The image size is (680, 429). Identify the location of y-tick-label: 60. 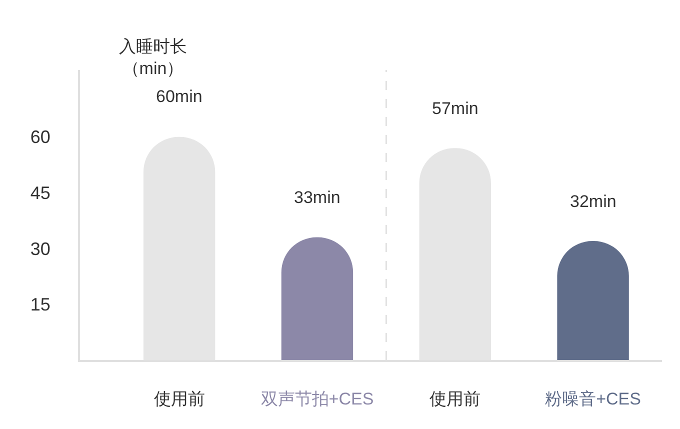
(40, 137).